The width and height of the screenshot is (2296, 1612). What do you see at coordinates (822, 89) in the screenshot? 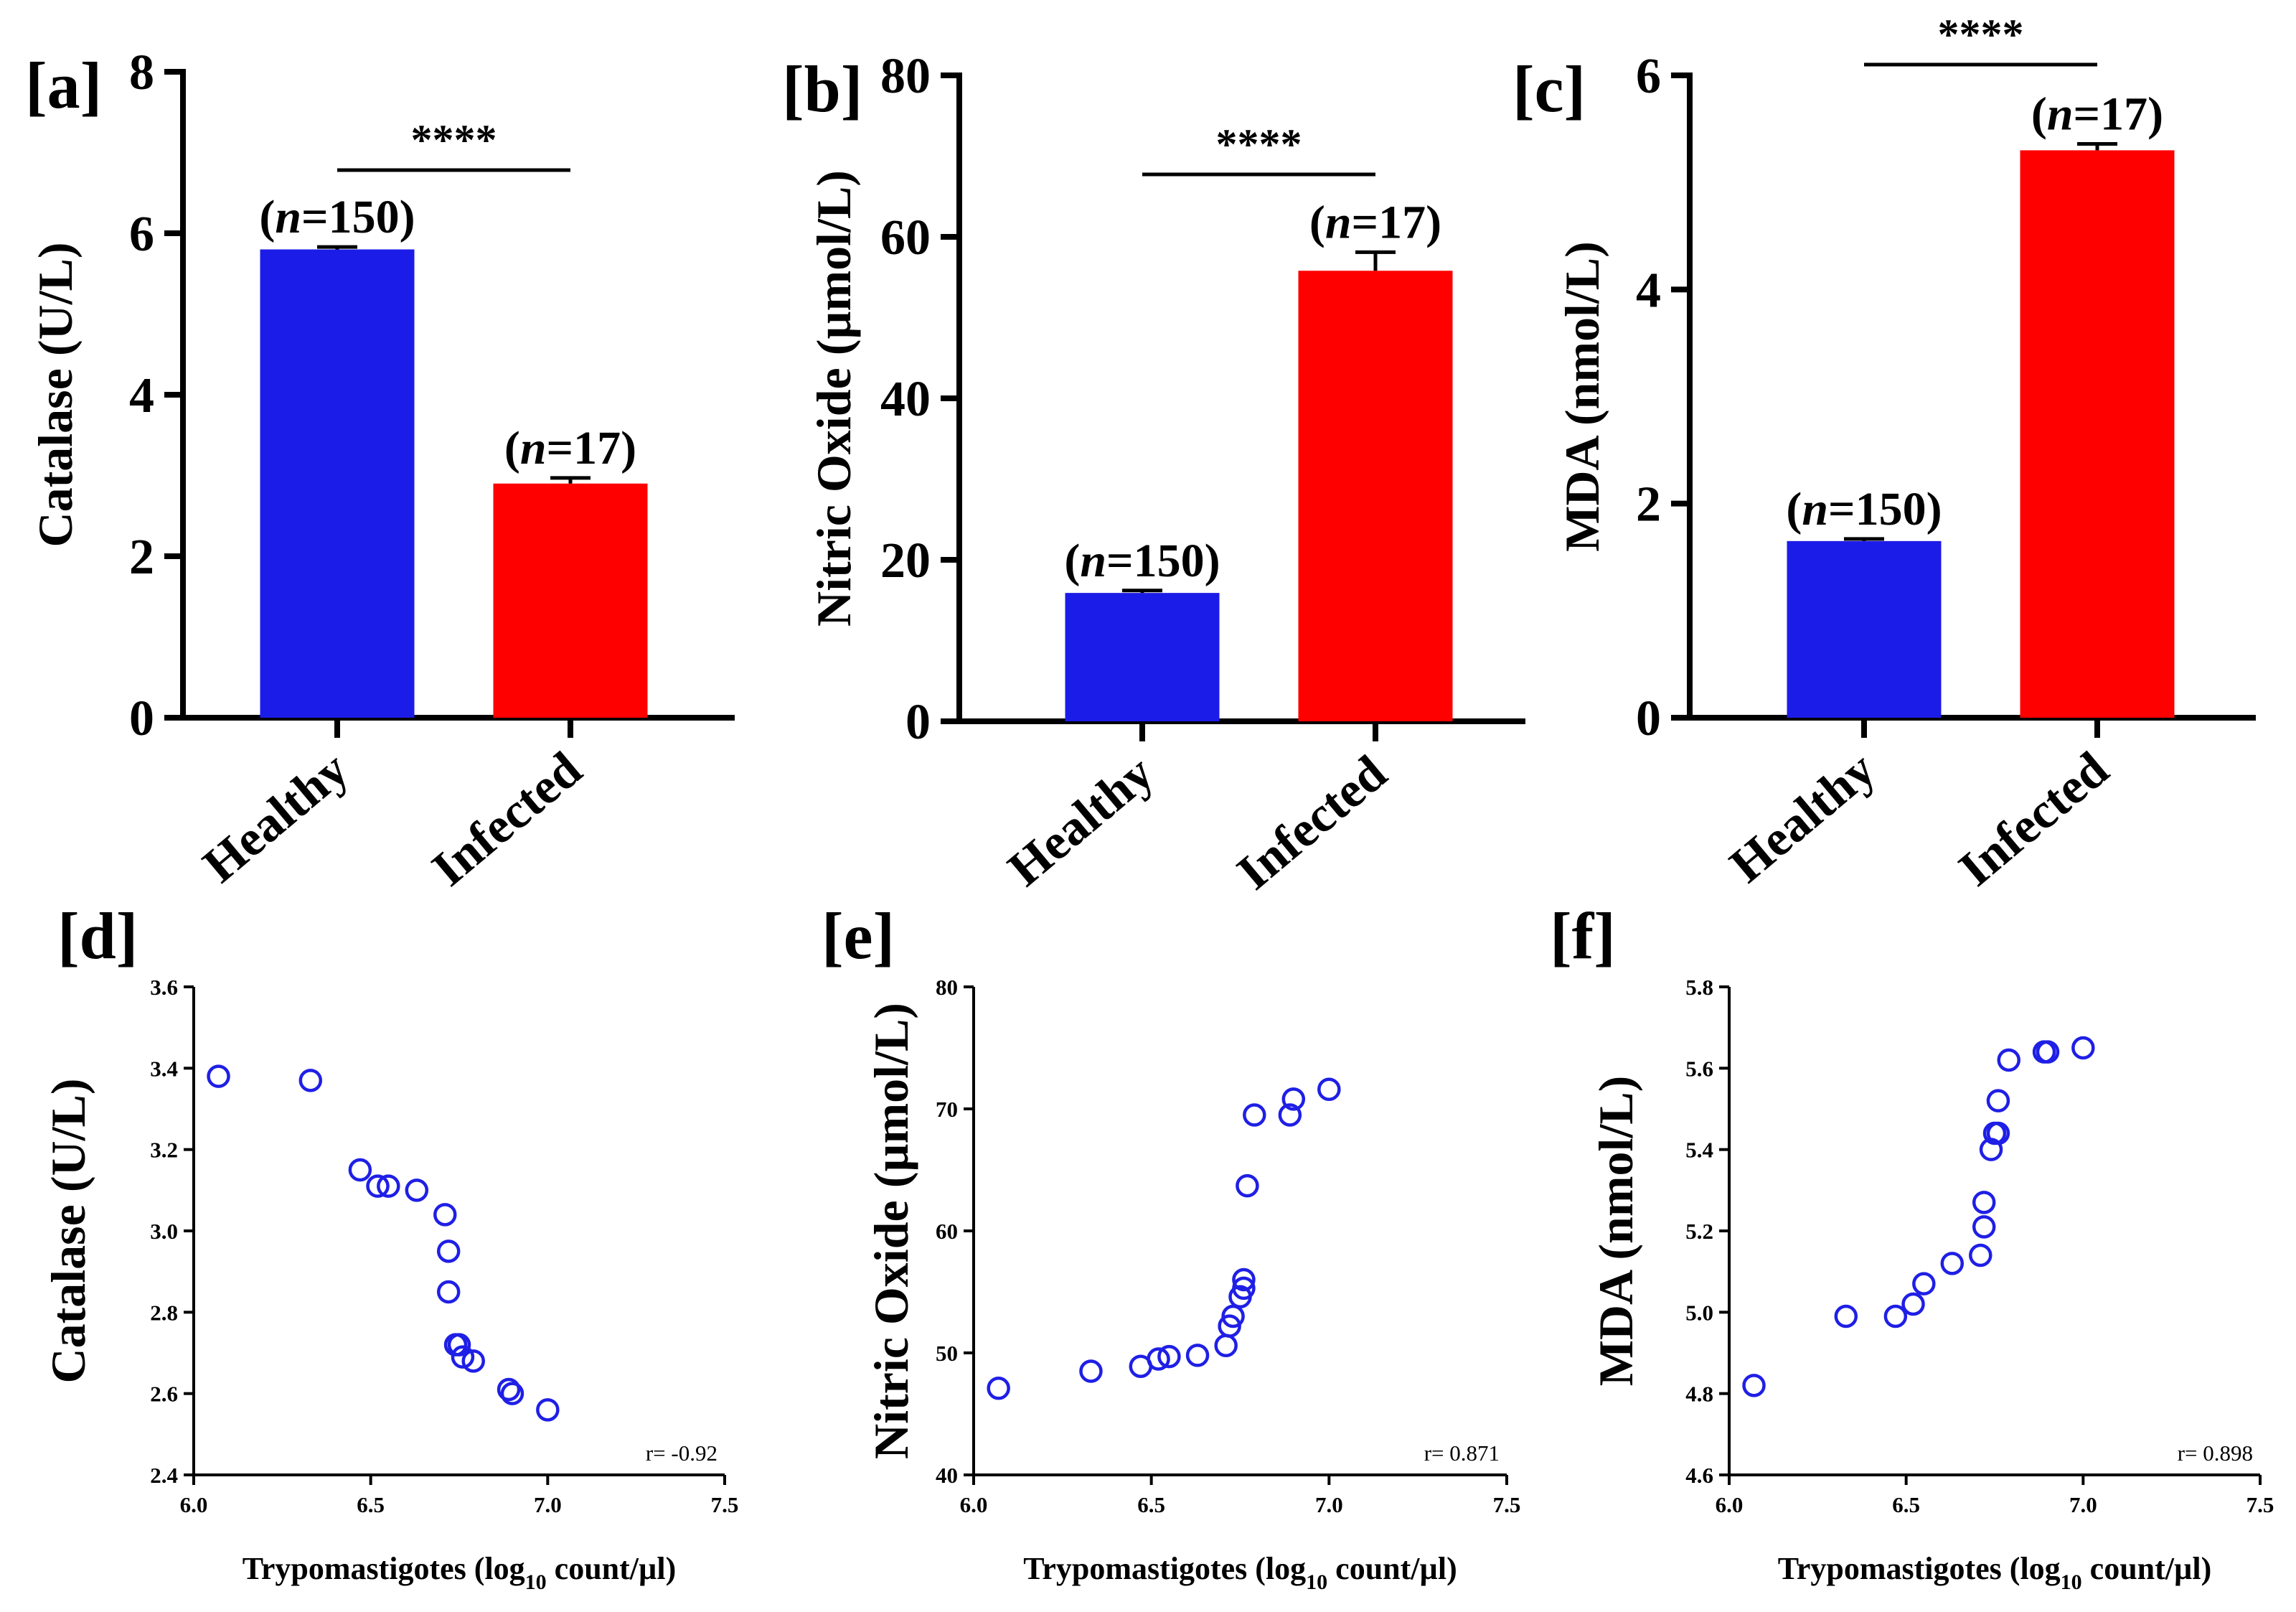
I see `panel-label: [b]` at bounding box center [822, 89].